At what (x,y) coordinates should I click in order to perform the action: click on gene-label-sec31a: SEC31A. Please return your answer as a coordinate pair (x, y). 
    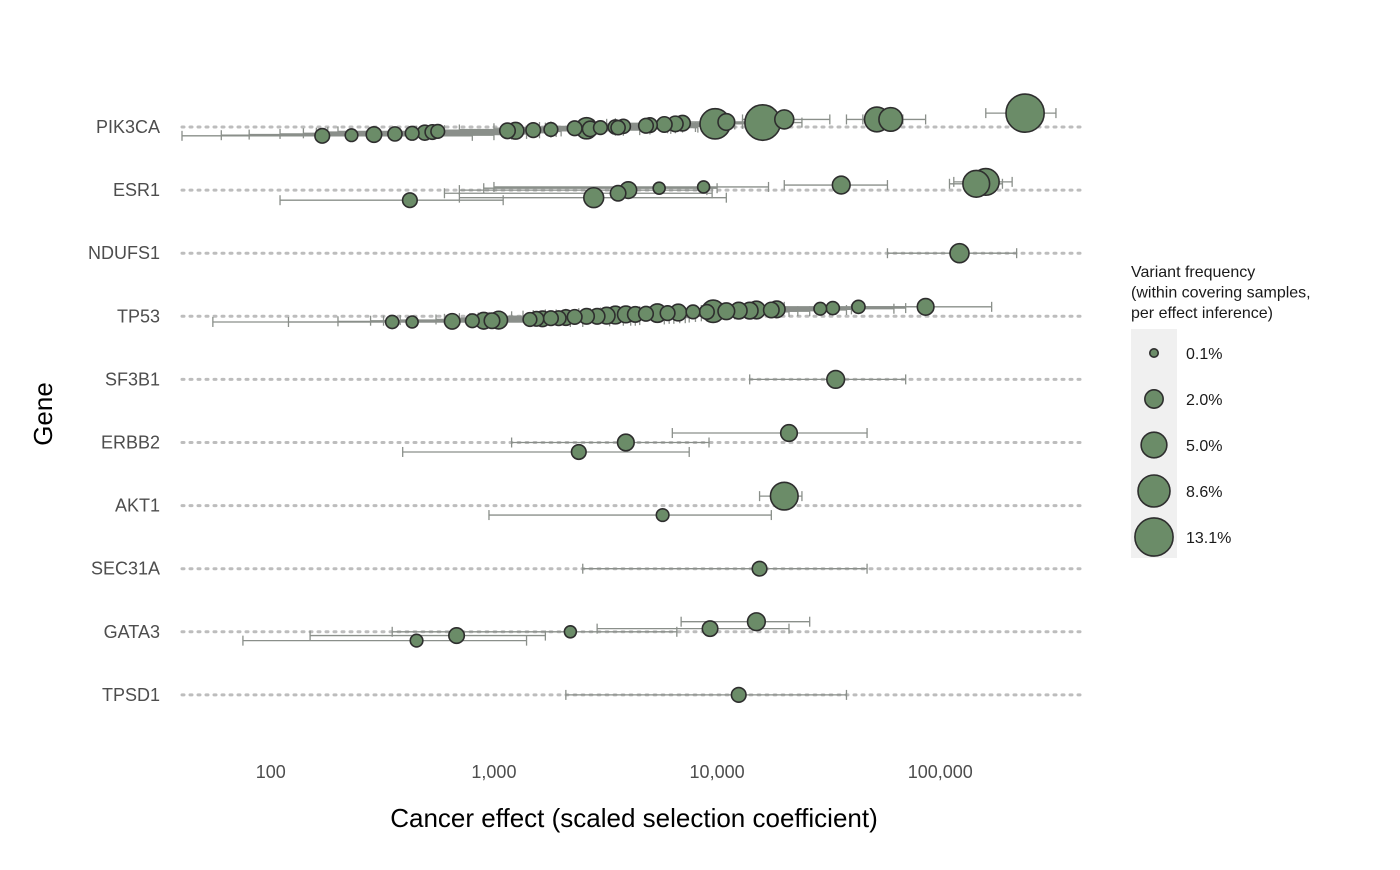
    Looking at the image, I should click on (125, 569).